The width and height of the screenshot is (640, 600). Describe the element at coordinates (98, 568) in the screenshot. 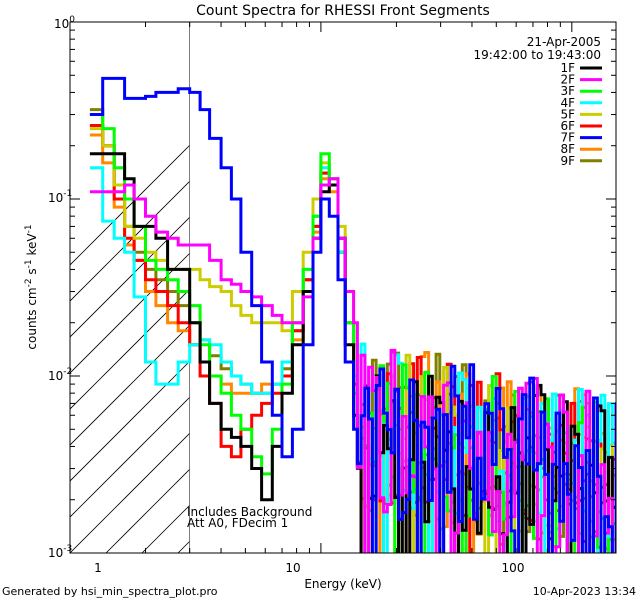

I see `x-tick-label-1: 1` at that location.